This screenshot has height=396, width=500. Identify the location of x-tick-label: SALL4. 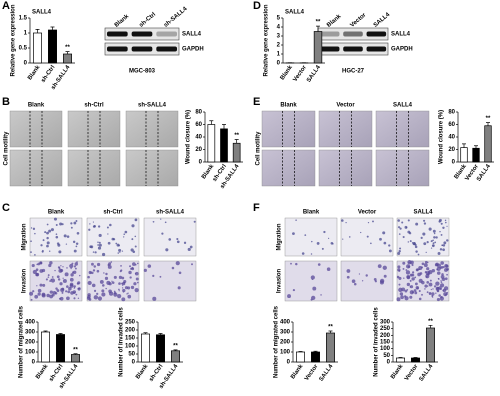
(327, 373).